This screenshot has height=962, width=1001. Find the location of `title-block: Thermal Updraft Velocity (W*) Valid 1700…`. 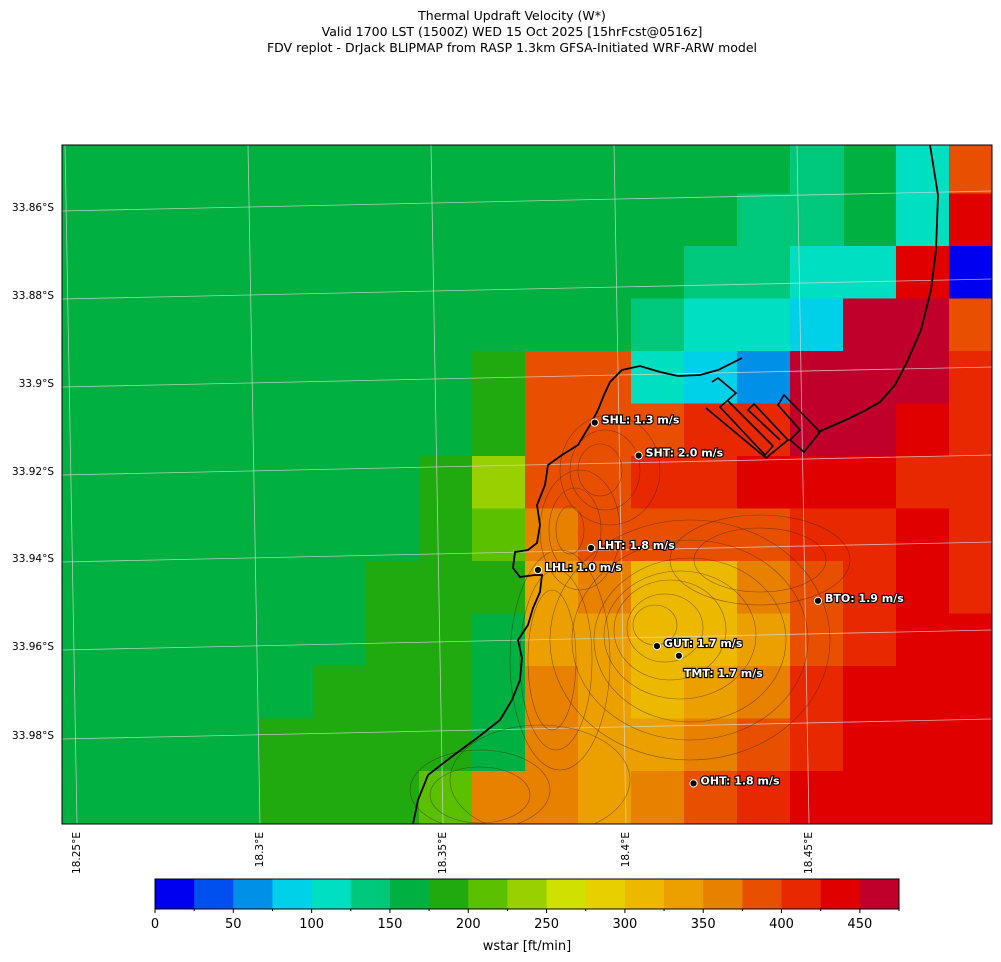

title-block: Thermal Updraft Velocity (W*) Valid 1700… is located at coordinates (500, 32).